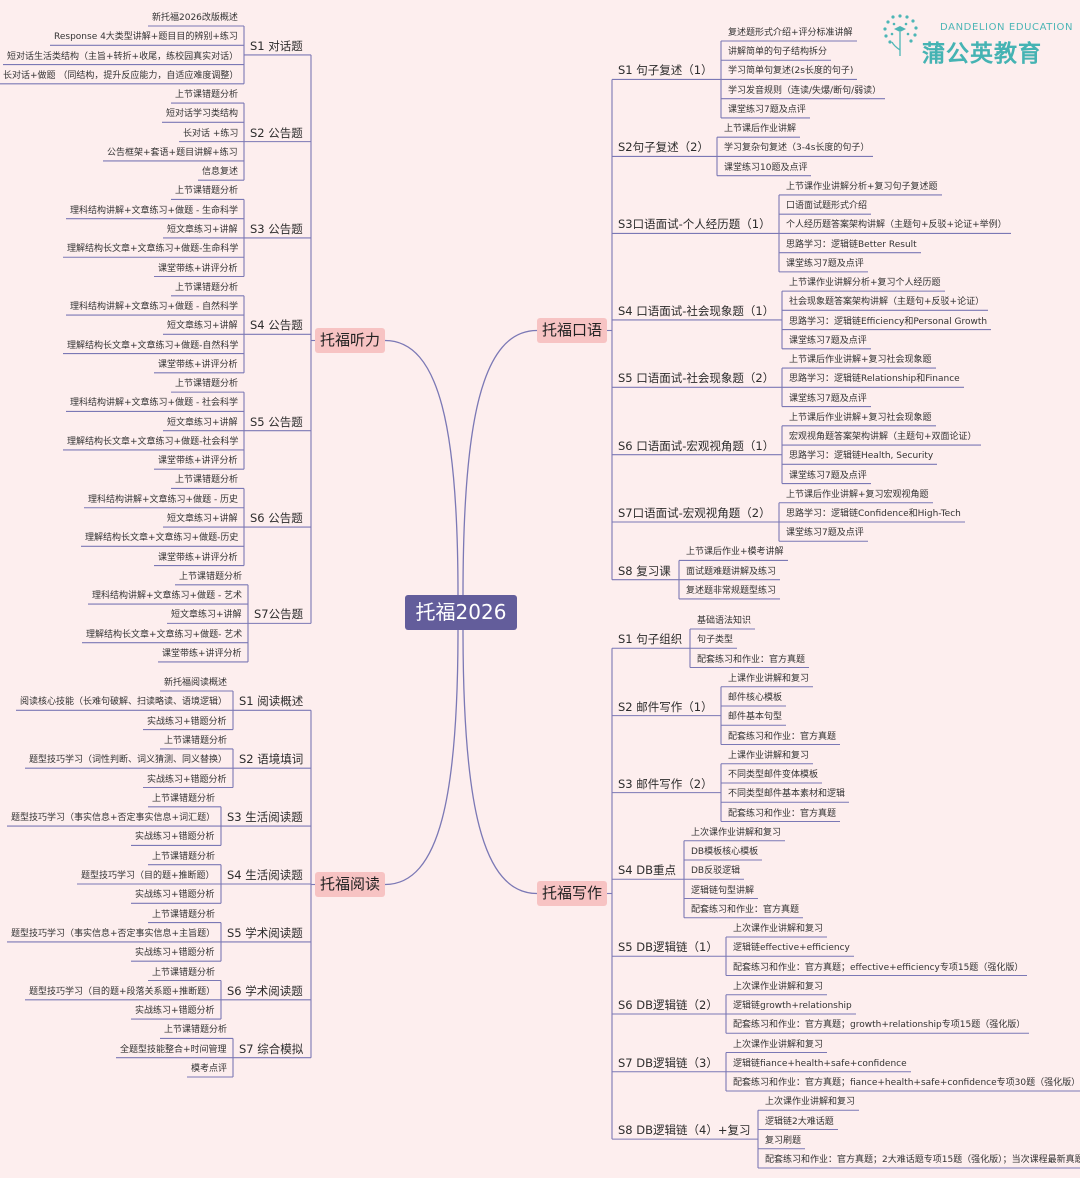 The height and width of the screenshot is (1178, 1080). I want to click on section-label: S7公告题, so click(279, 614).